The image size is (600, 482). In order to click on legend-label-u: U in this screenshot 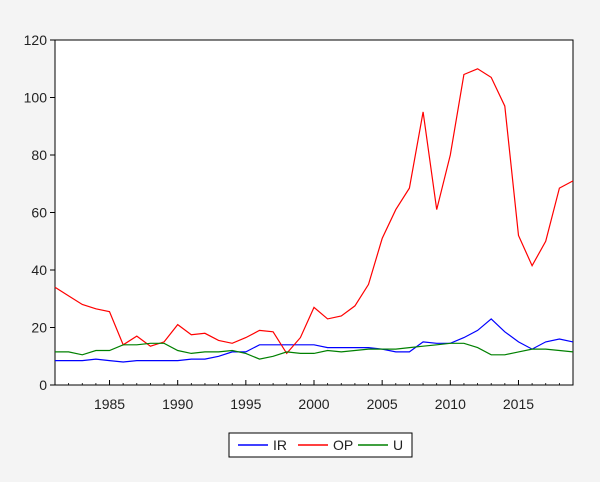, I will do `click(398, 445)`.